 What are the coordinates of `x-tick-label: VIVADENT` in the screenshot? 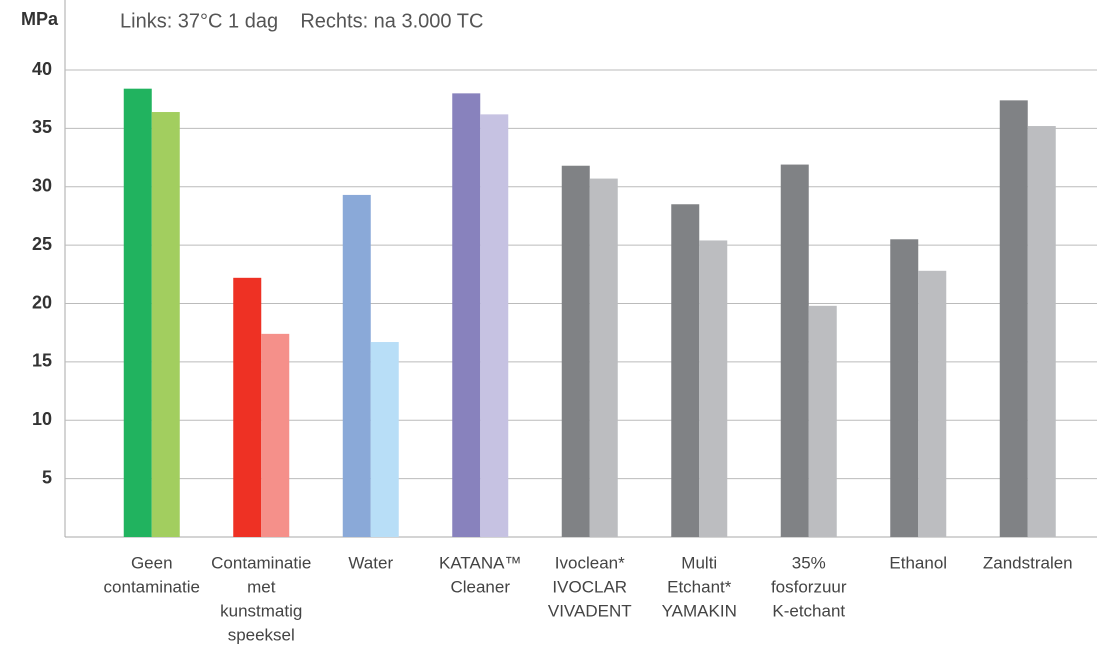 It's located at (590, 610).